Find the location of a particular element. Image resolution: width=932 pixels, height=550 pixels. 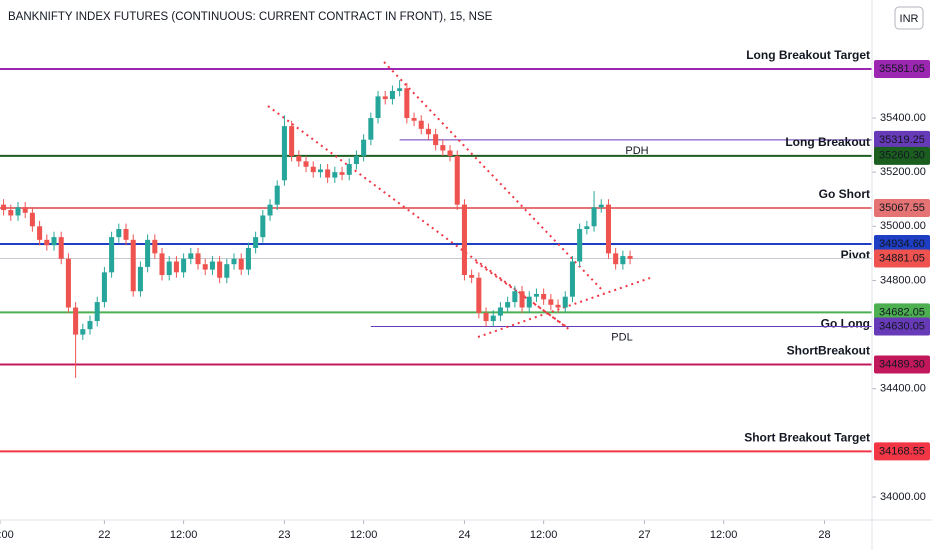

x-tick-label: 24 is located at coordinates (464, 535).